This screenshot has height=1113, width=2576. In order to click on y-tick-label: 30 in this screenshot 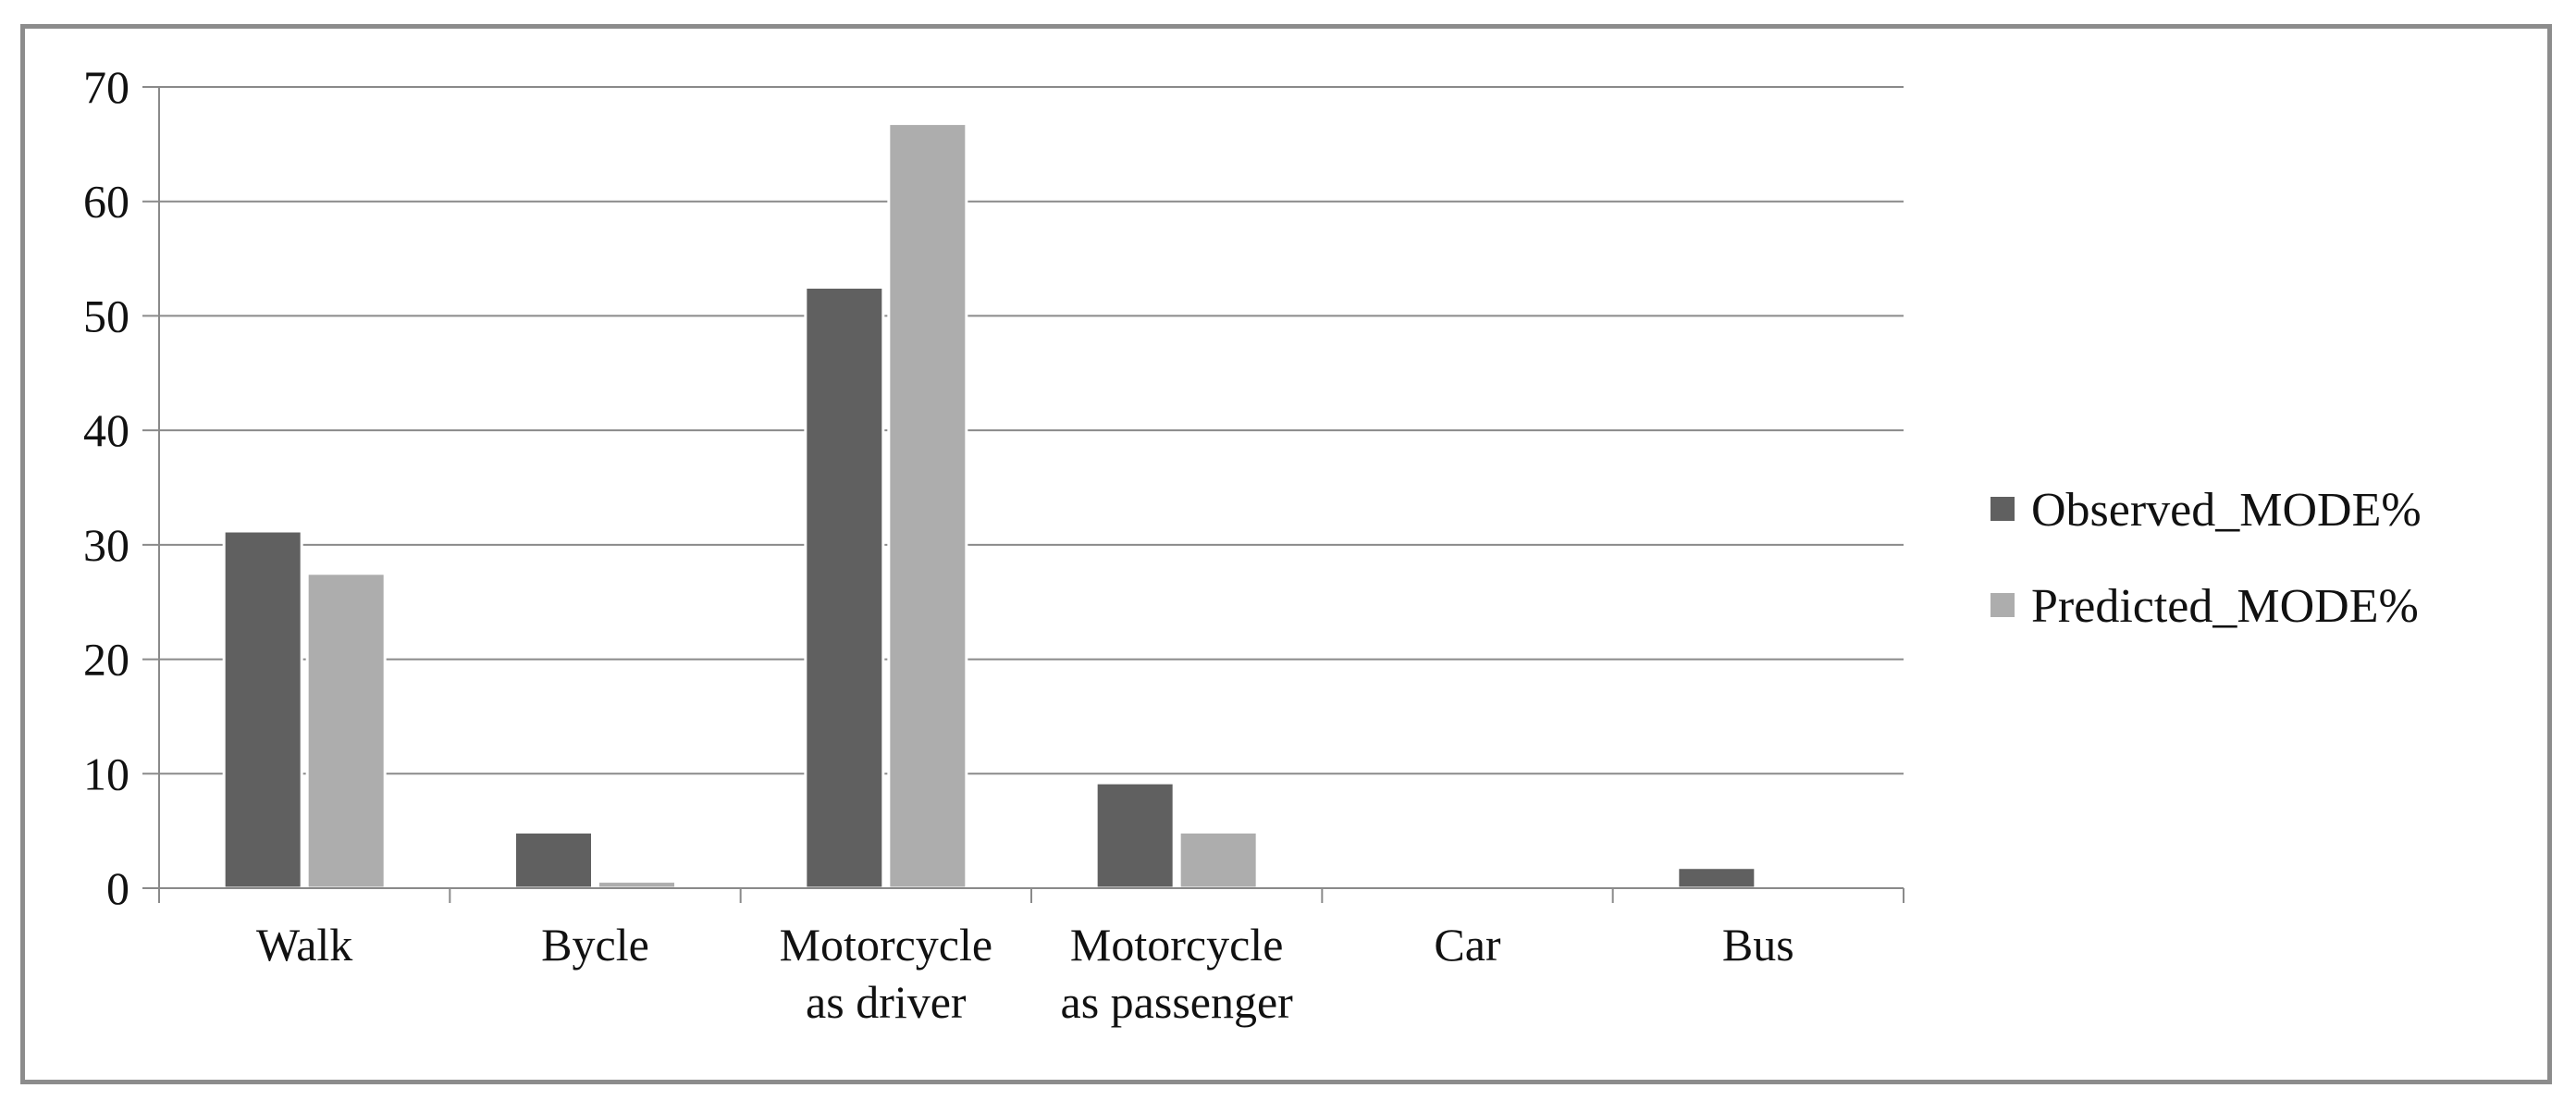, I will do `click(106, 545)`.